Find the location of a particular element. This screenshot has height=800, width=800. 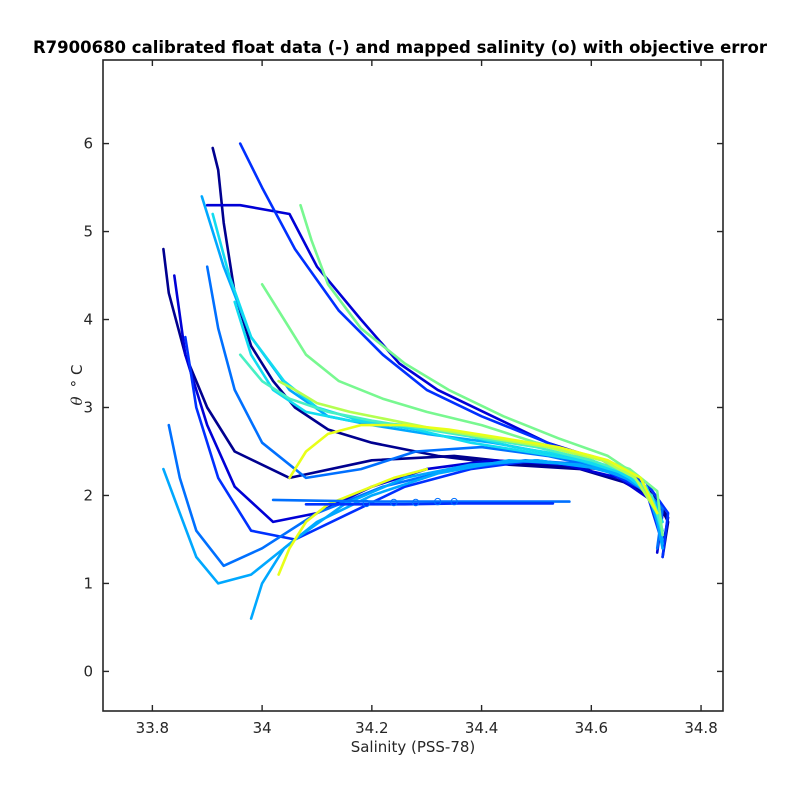

x-tick-label: 34.2 is located at coordinates (371, 728).